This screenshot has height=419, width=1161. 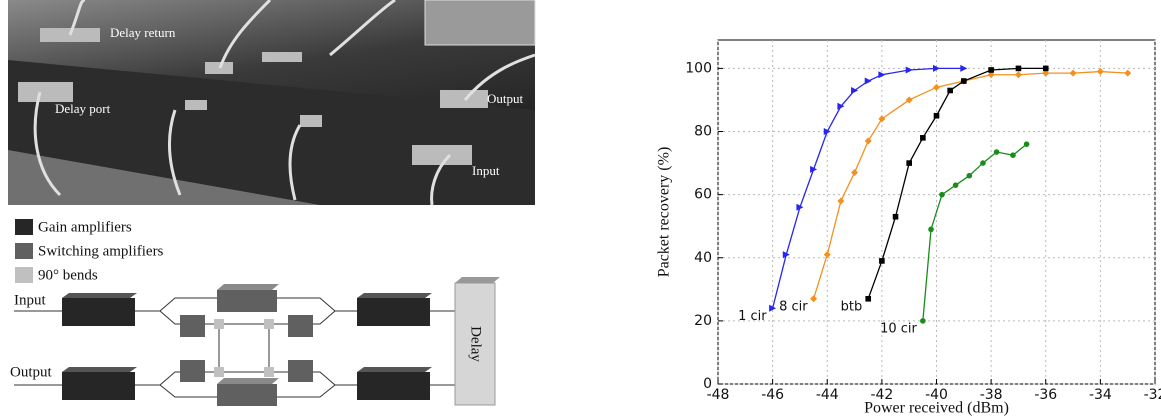 I want to click on x-tick-label: -34, so click(x=1100, y=395).